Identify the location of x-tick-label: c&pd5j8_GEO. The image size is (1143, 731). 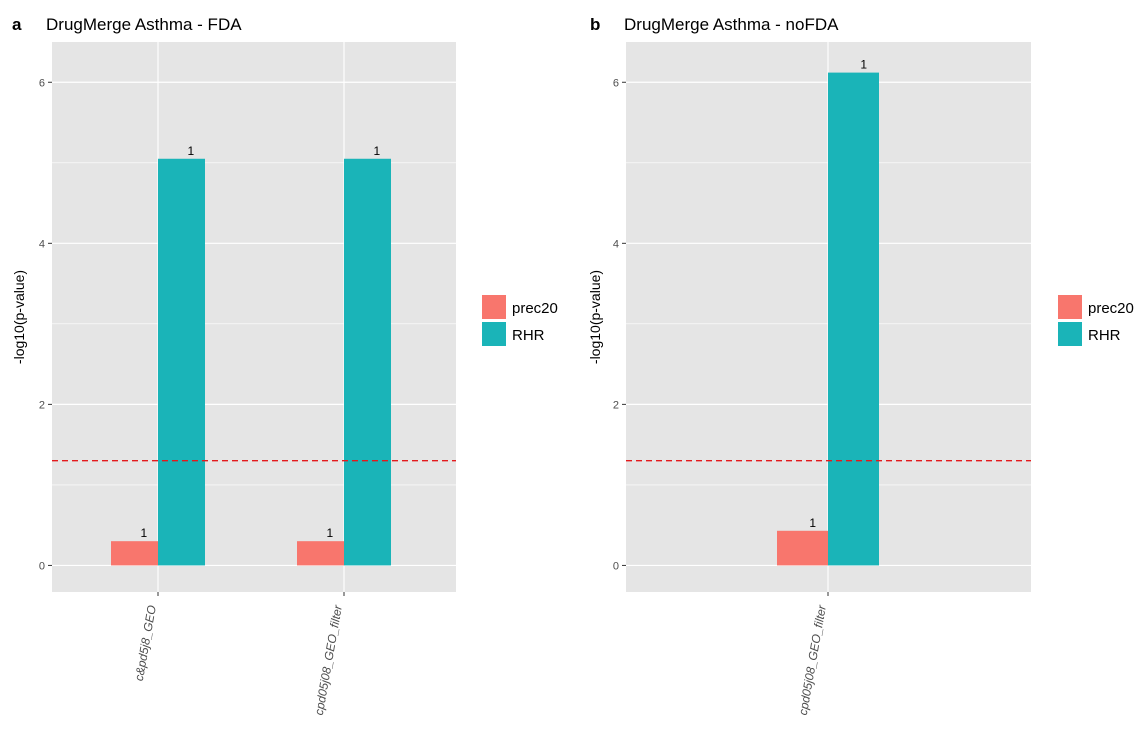
(145, 643).